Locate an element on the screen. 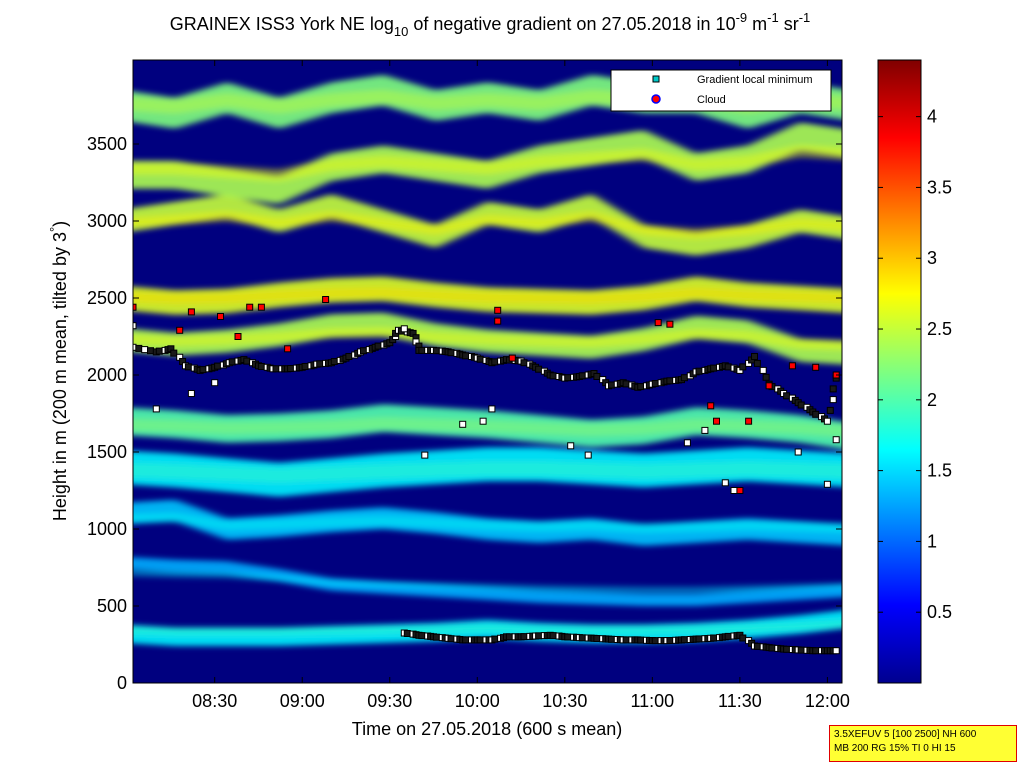  colorbar-tick-label: 4 is located at coordinates (932, 117).